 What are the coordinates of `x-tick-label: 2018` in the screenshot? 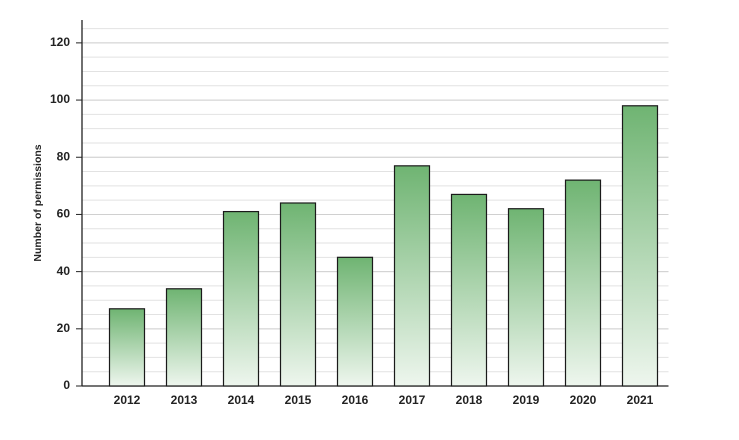 It's located at (469, 400).